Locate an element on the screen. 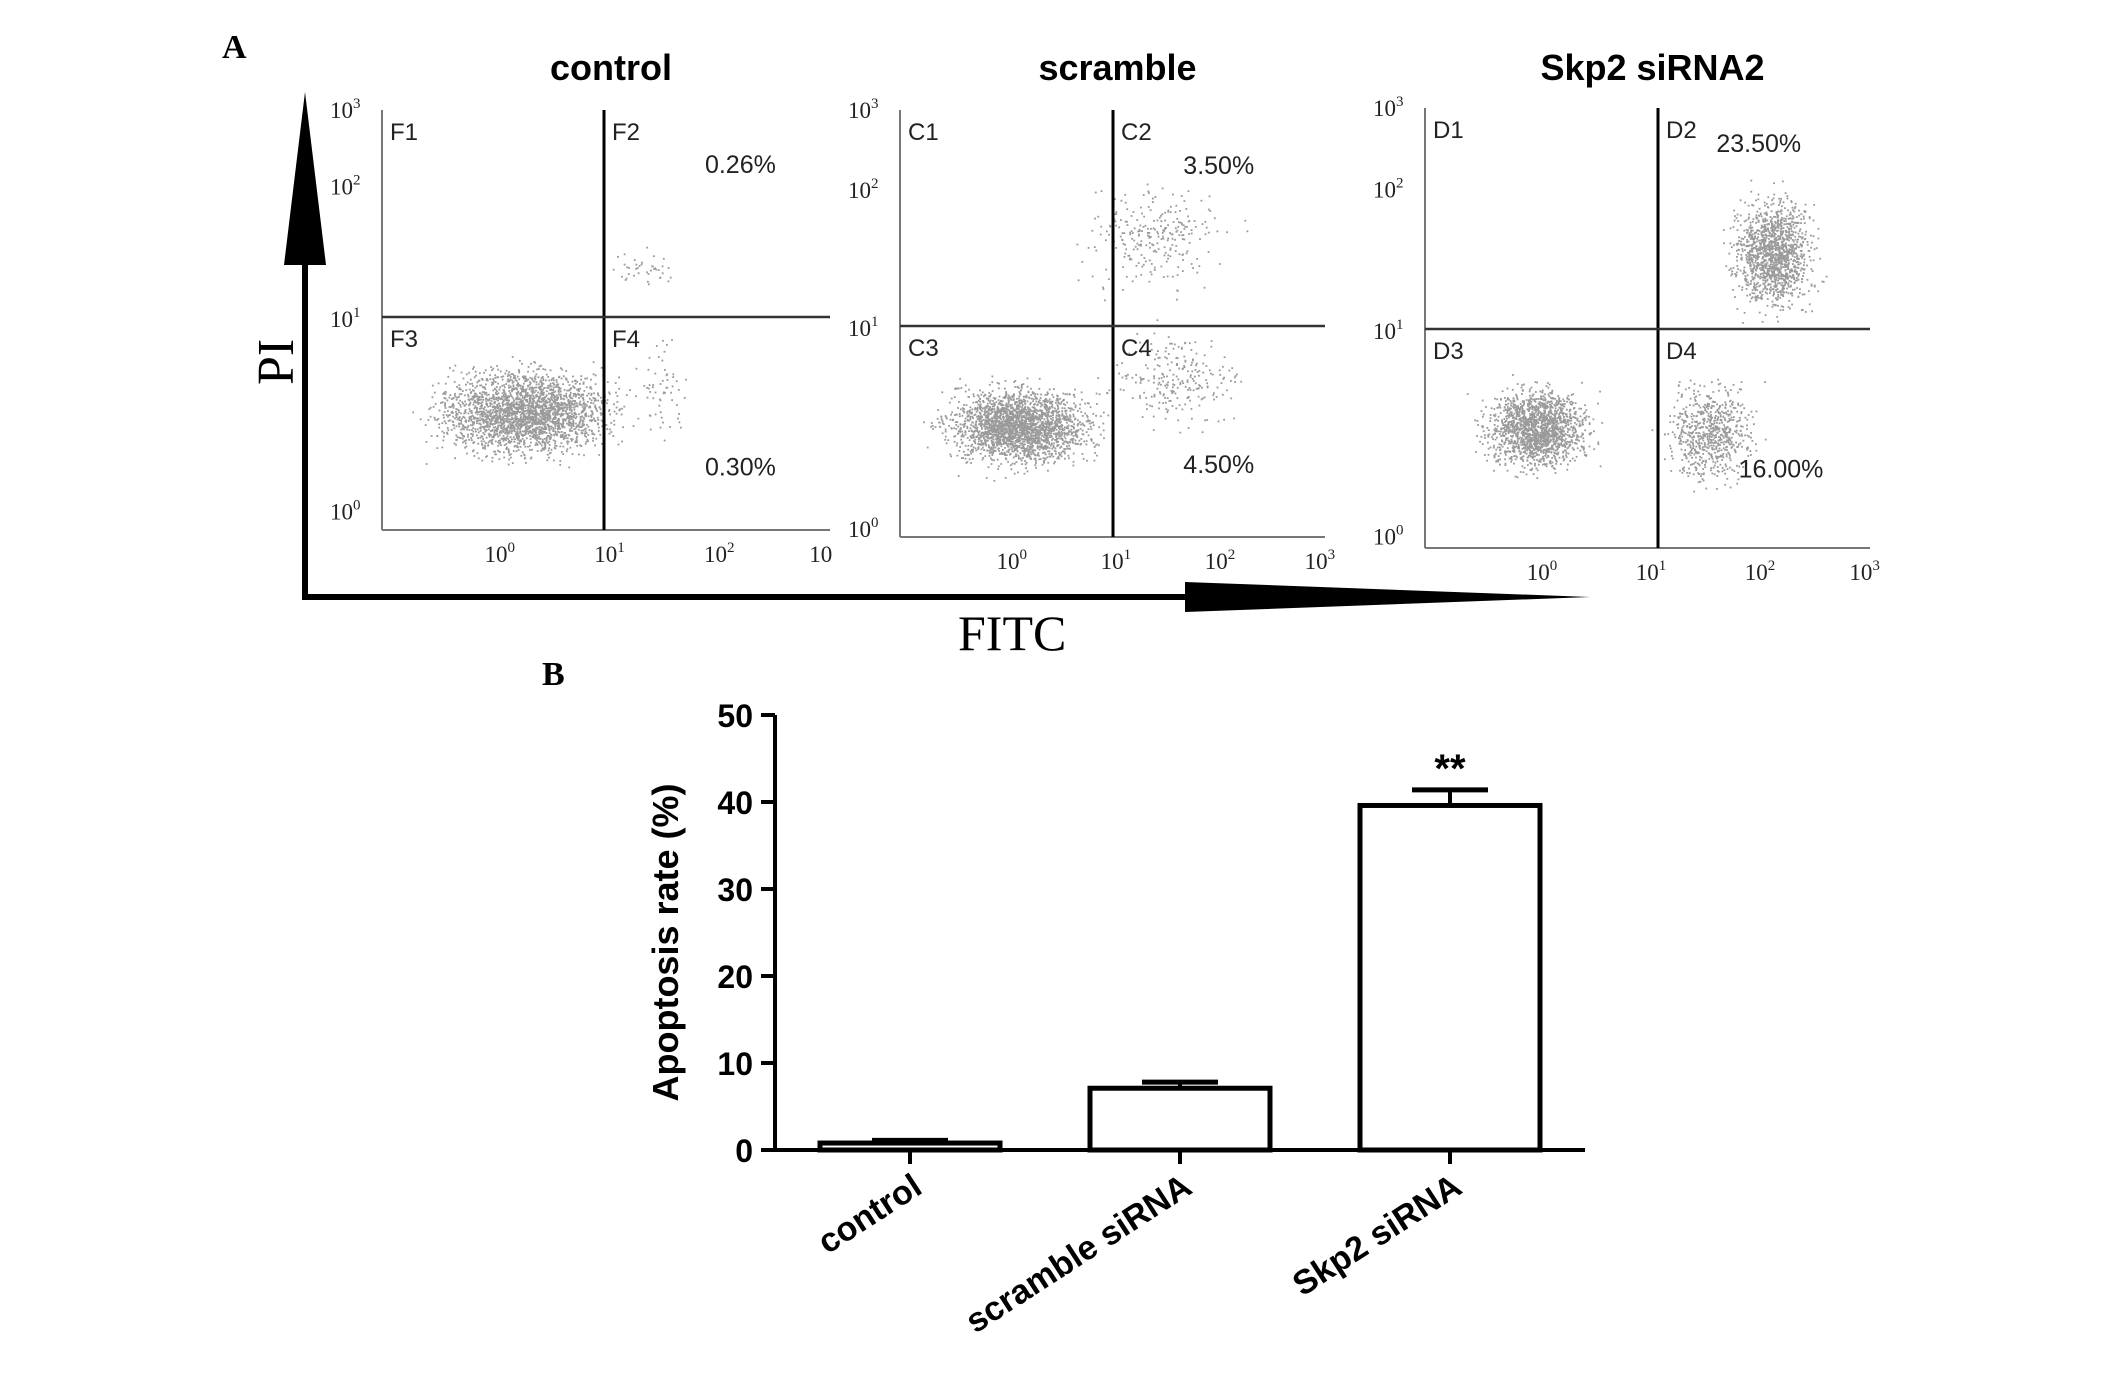 The height and width of the screenshot is (1385, 2126). quadrant-label: C4 is located at coordinates (1136, 348).